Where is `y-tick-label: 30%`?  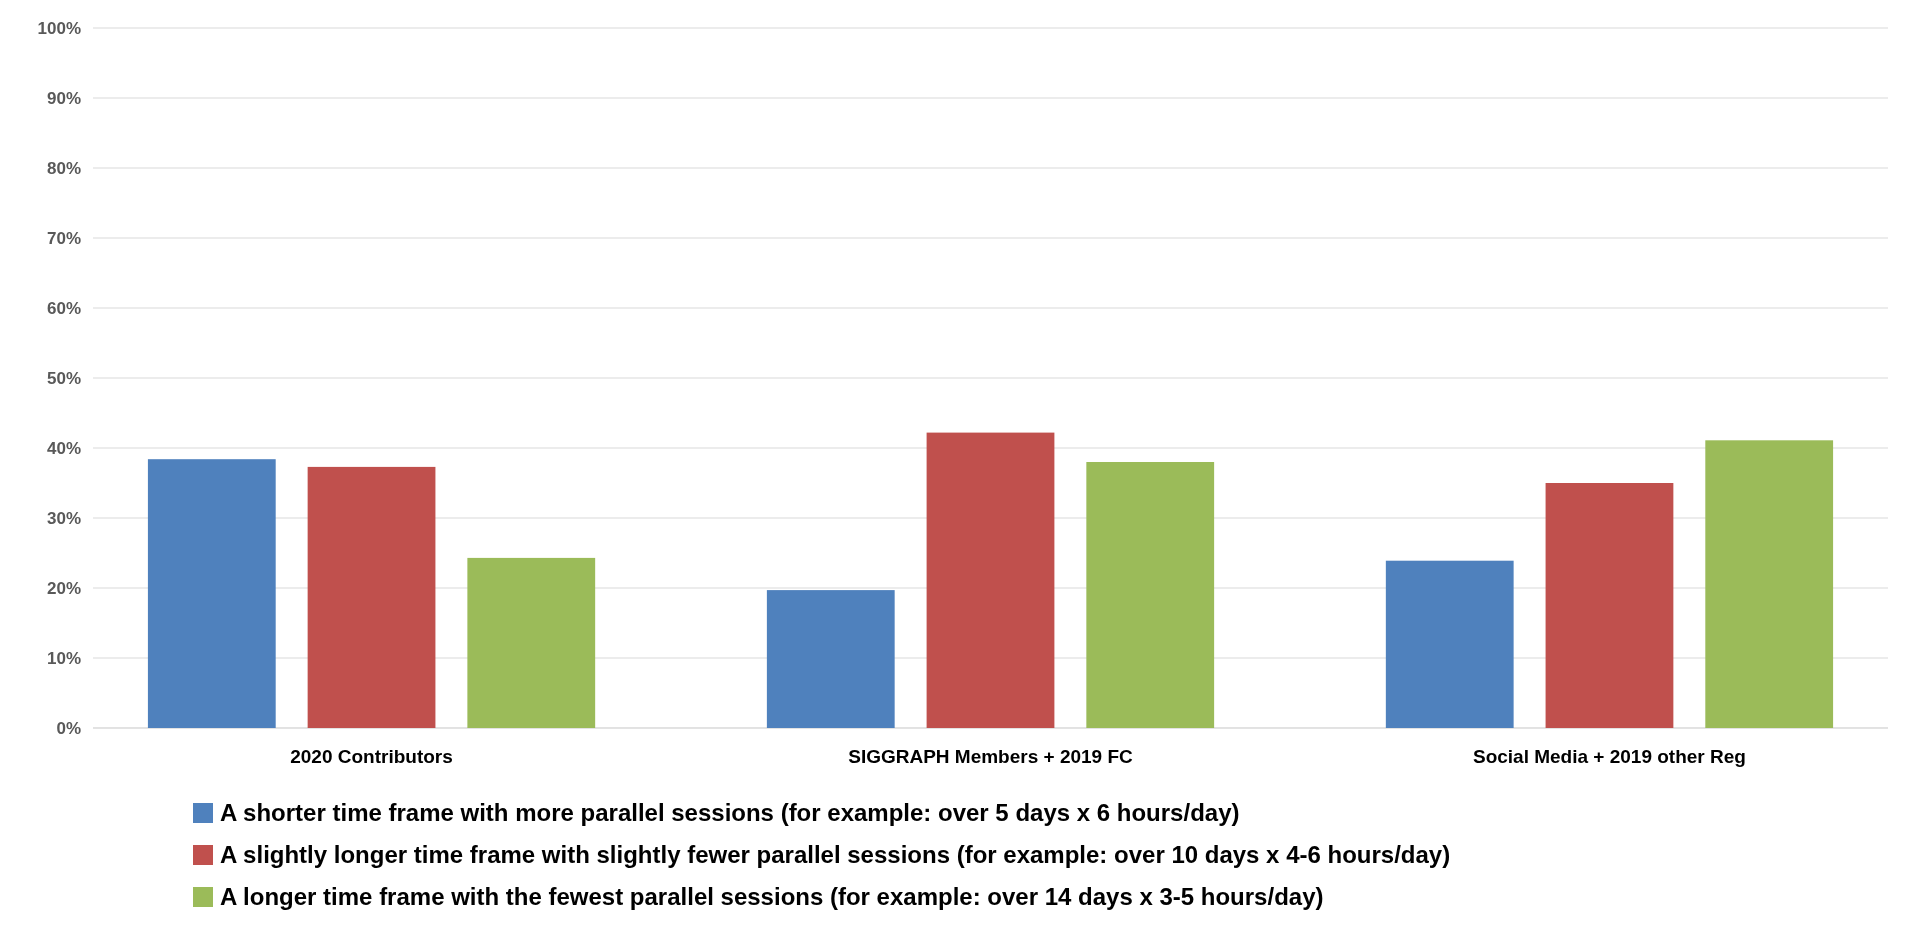
y-tick-label: 30% is located at coordinates (63, 518).